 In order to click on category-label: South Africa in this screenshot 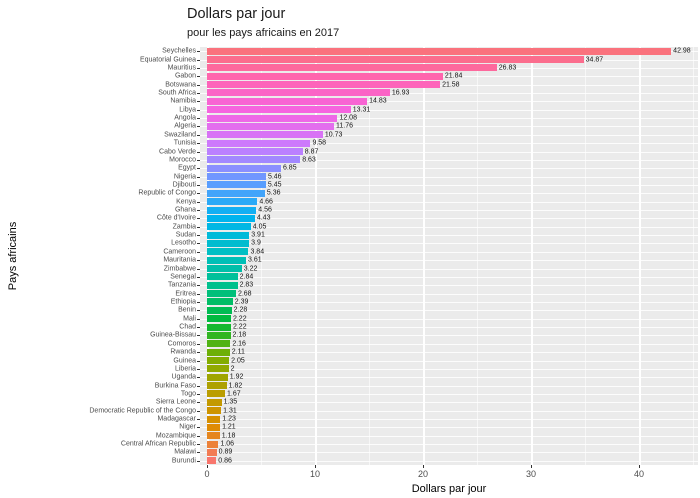, I will do `click(177, 93)`.